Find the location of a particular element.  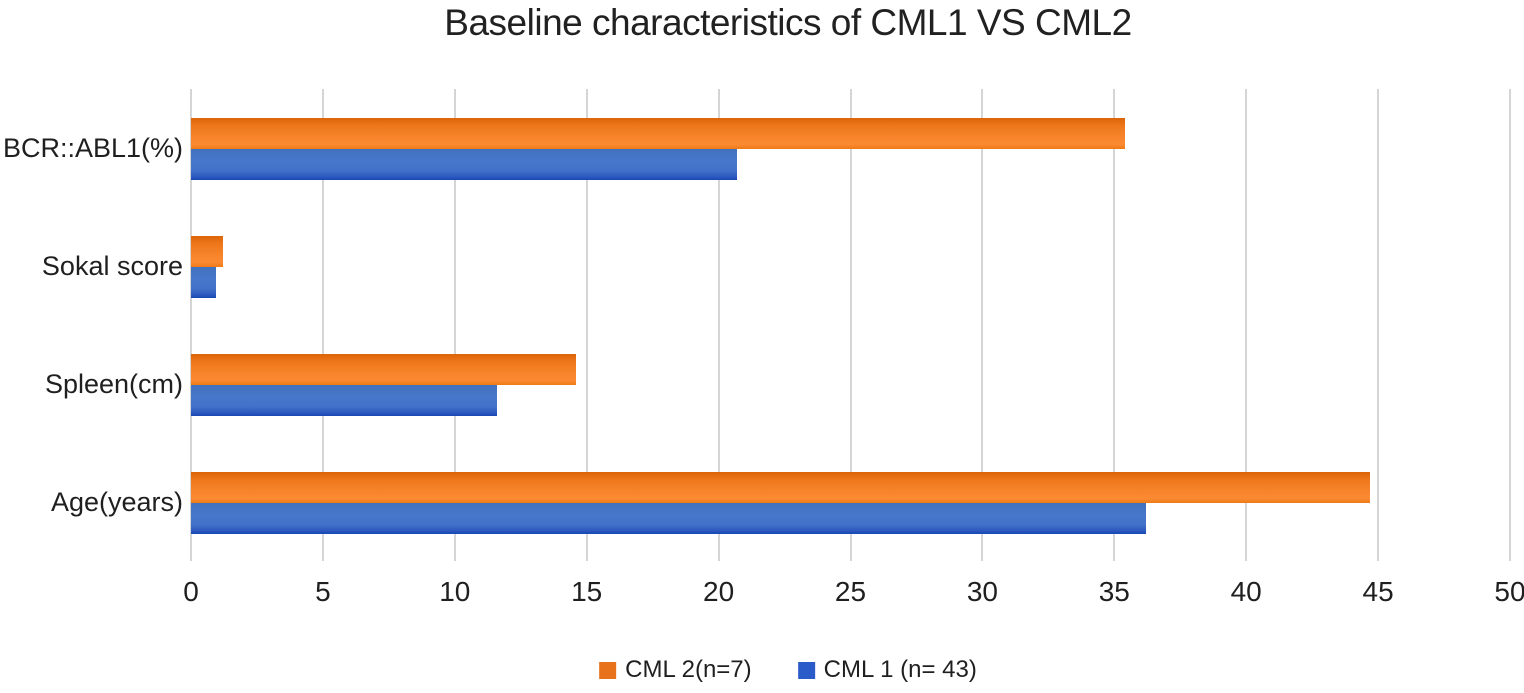

chart-title: Baseline characteristics of CML1 VS CML2 is located at coordinates (788, 22).